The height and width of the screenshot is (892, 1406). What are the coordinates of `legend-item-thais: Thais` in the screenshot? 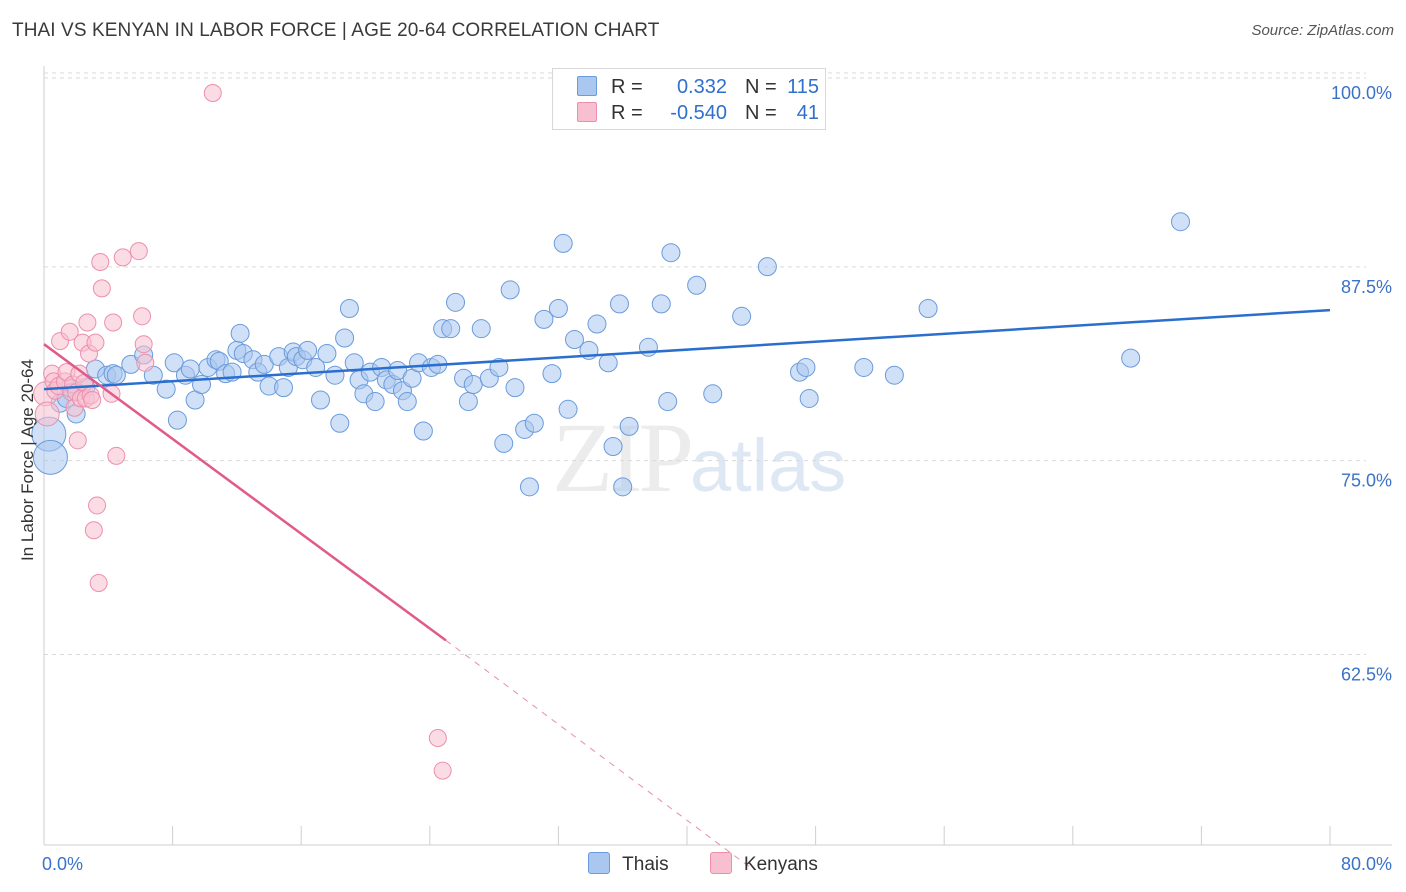 It's located at (628, 864).